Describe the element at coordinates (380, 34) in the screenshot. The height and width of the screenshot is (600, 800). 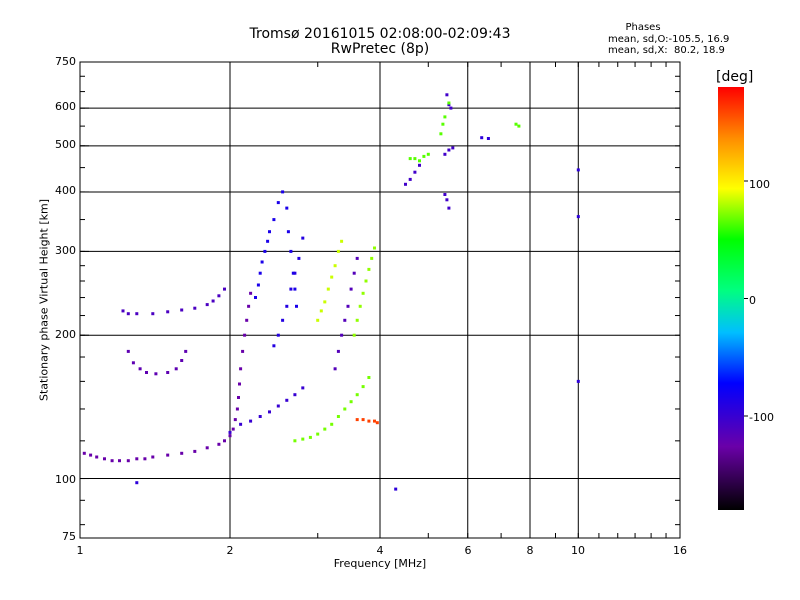
I see `chart-title: Tromsø 20161015 02:08:00-02:09:43` at that location.